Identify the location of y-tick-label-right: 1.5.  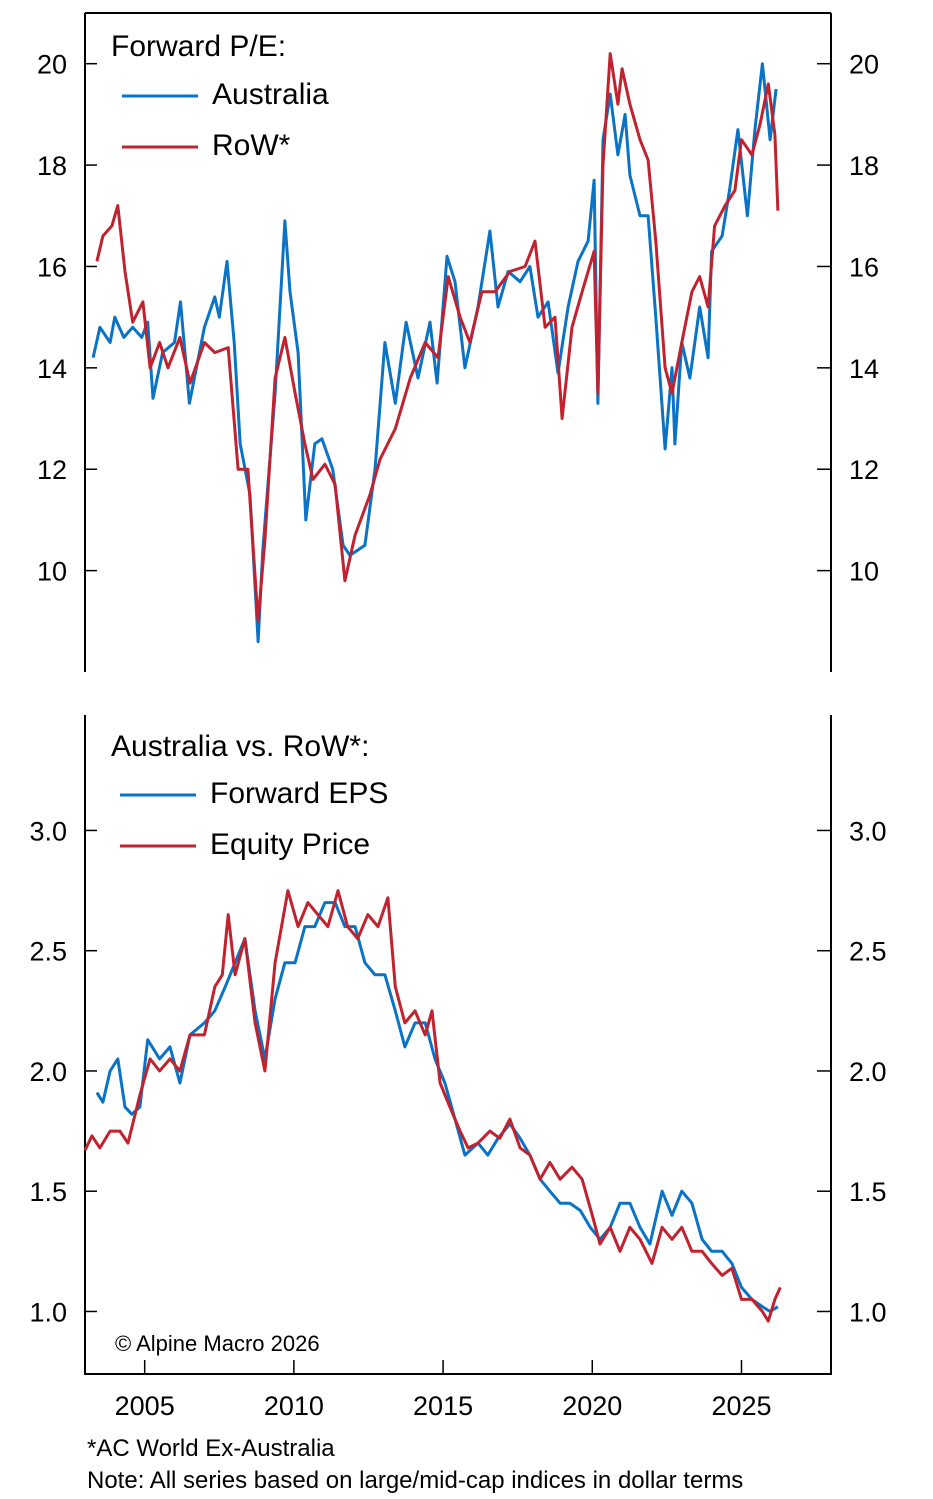
(868, 1192).